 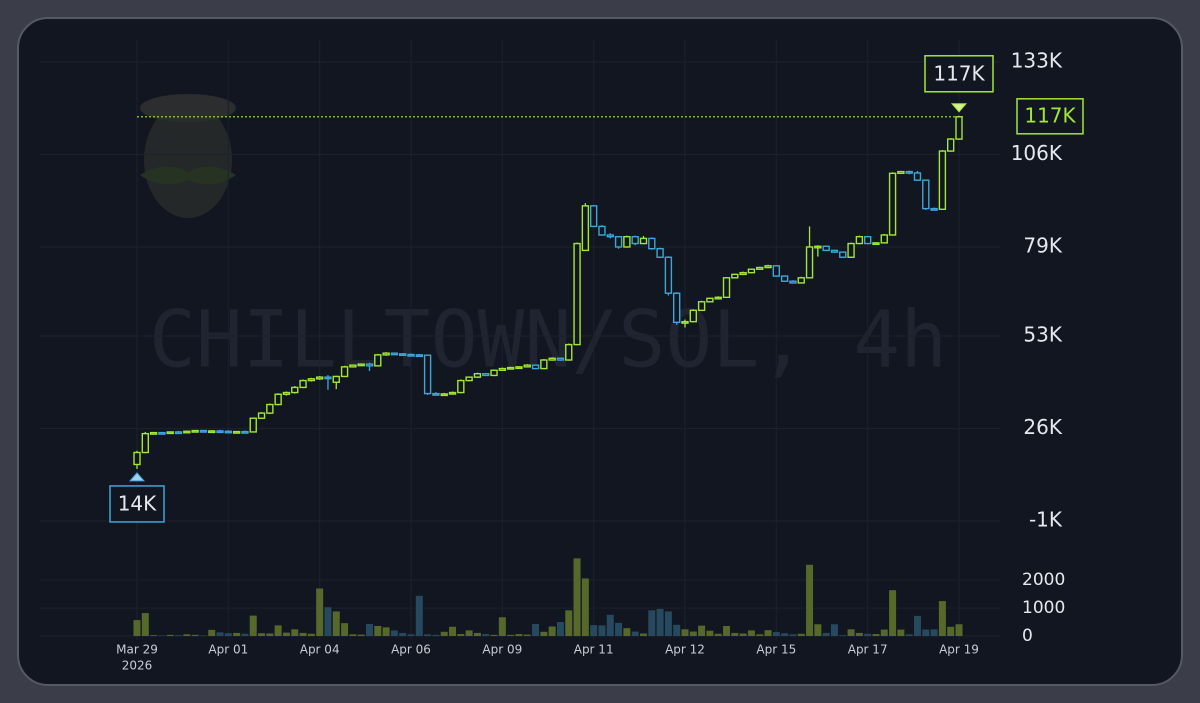 What do you see at coordinates (1037, 153) in the screenshot?
I see `y-tick-label: 106K` at bounding box center [1037, 153].